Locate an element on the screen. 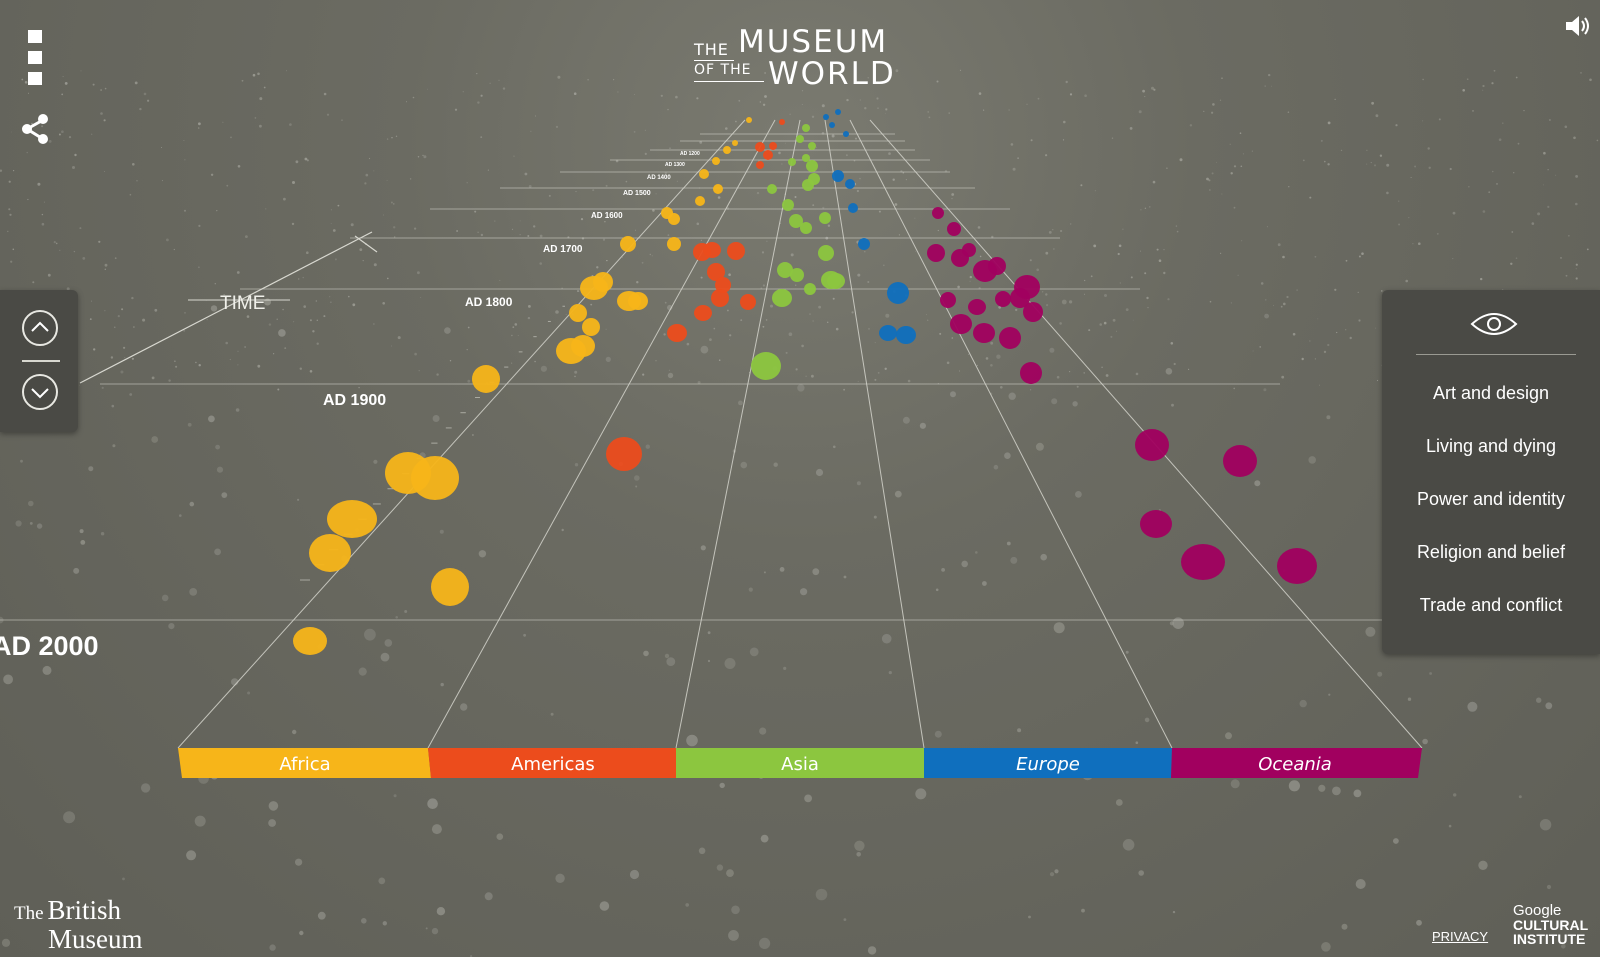 This screenshot has height=957, width=1600. filter-trade-and-conflict: Trade and conflict is located at coordinates (1491, 605).